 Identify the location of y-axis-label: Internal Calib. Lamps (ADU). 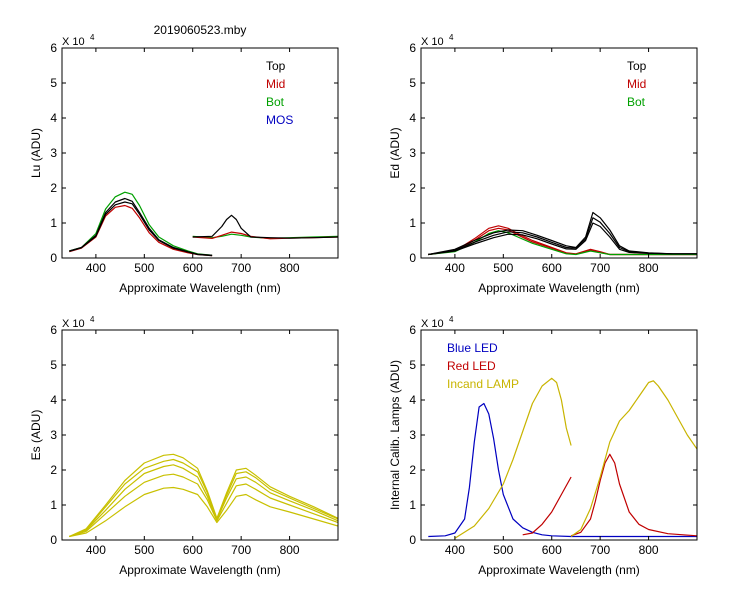
(395, 435).